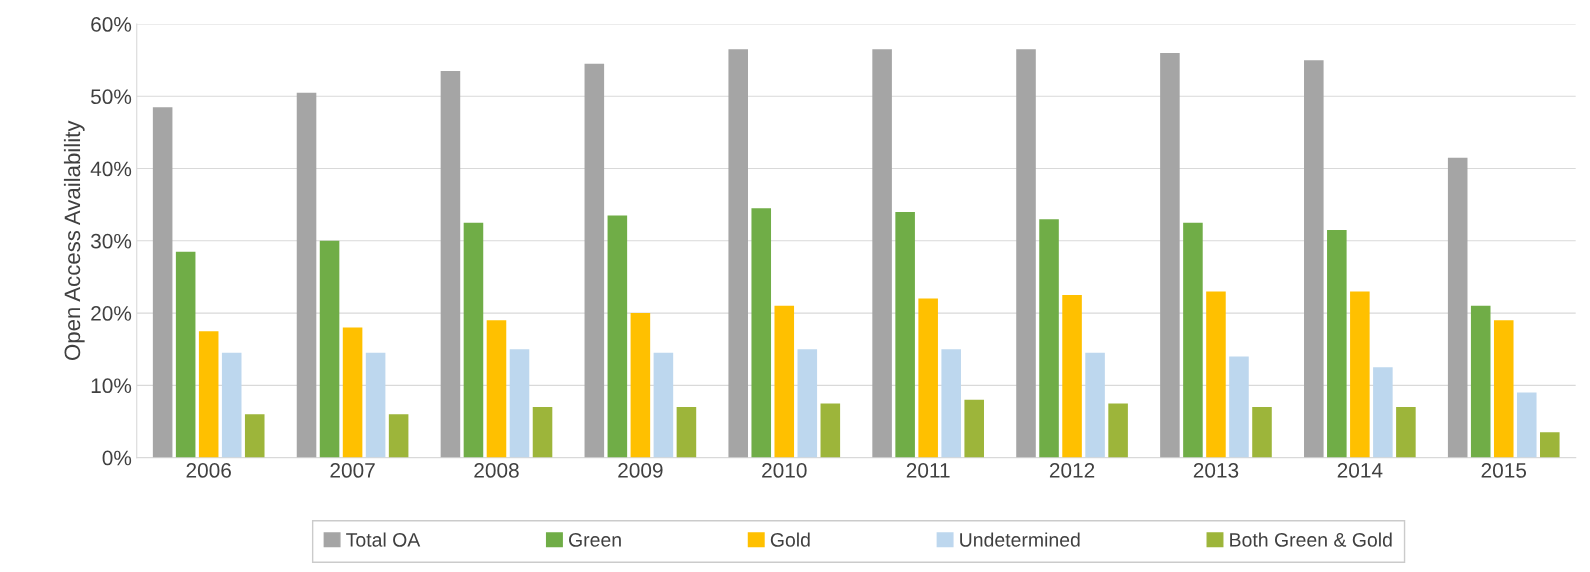  I want to click on legend-label: Undetermined, so click(1020, 539).